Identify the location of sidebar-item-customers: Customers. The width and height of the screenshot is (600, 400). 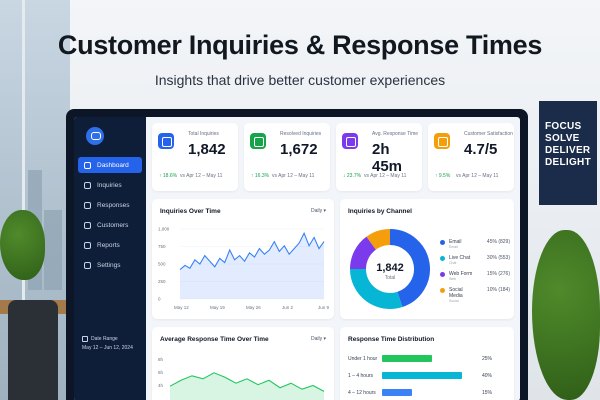
(110, 225).